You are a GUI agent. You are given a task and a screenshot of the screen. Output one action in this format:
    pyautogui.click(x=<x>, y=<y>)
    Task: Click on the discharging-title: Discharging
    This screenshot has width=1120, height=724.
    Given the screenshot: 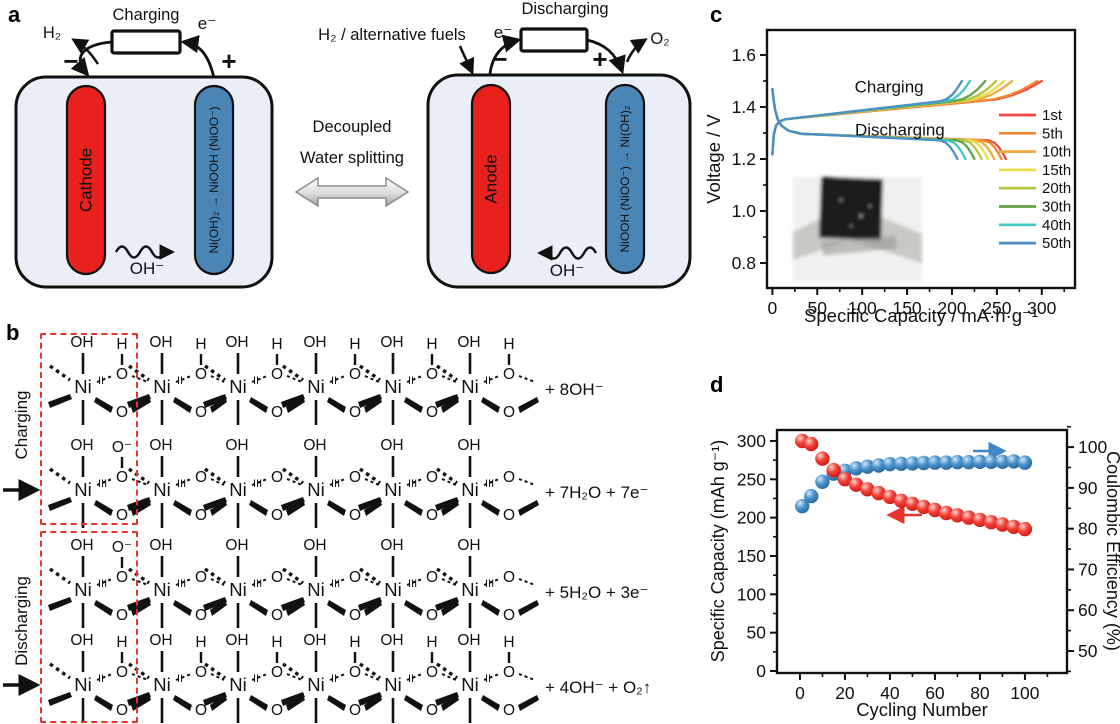 What is the action you would take?
    pyautogui.click(x=564, y=9)
    